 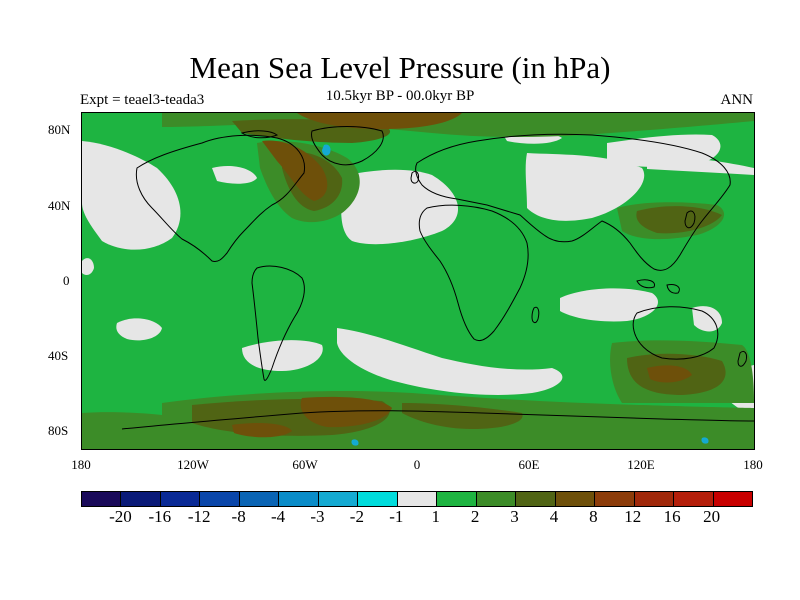 What do you see at coordinates (160, 516) in the screenshot?
I see `colorbar-label: -16` at bounding box center [160, 516].